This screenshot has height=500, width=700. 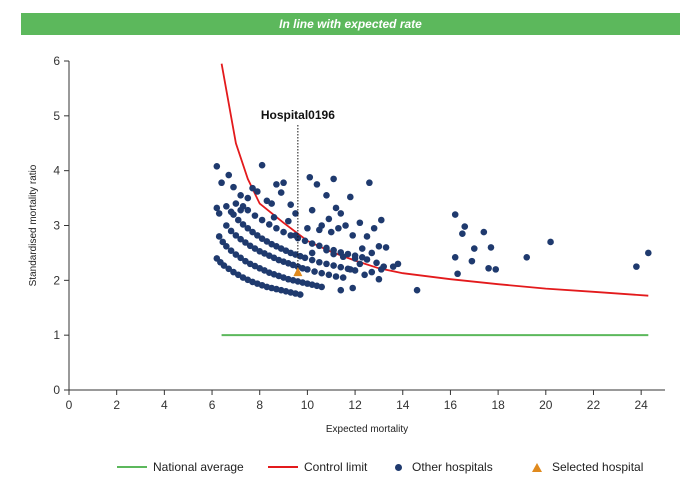 What do you see at coordinates (56, 116) in the screenshot?
I see `y-tick-label: 5` at bounding box center [56, 116].